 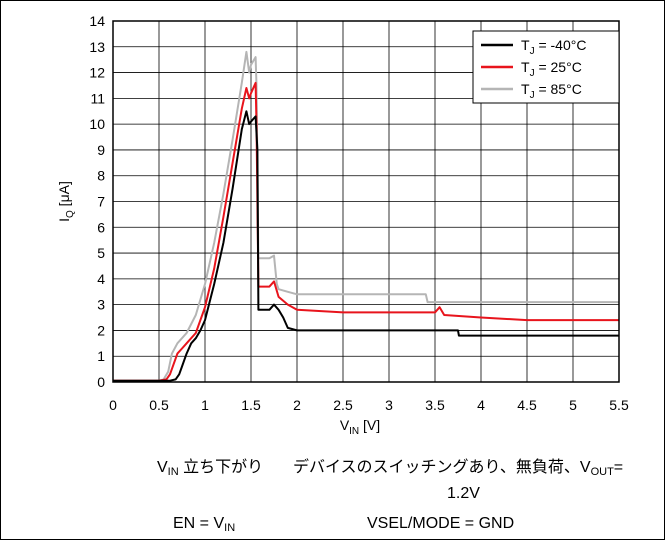 I want to click on legend-entry: TJ = -40°C, so click(x=553, y=47).